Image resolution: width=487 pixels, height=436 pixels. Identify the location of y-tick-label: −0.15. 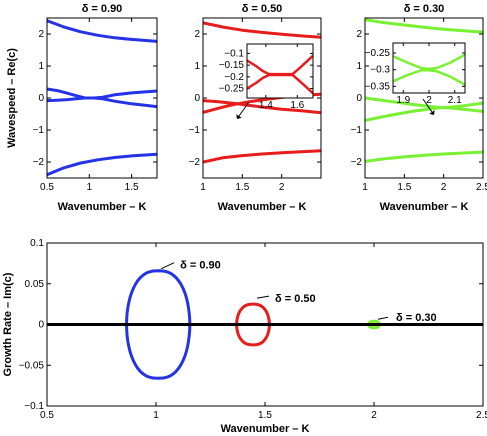
(232, 65).